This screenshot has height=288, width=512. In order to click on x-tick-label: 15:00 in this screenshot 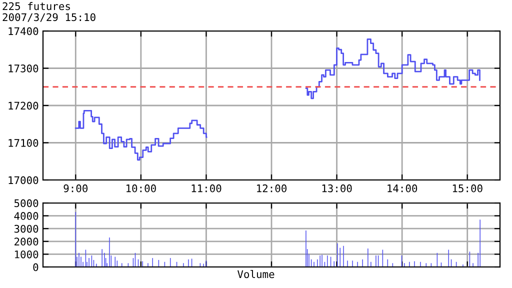, I will do `click(467, 188)`.